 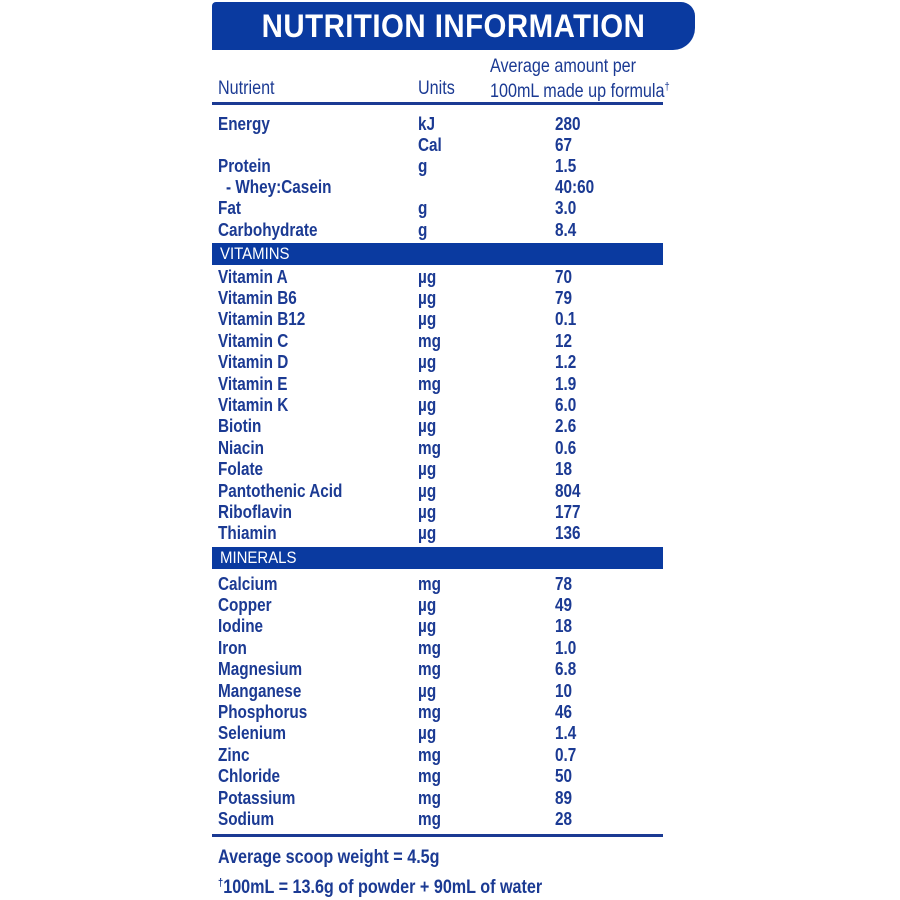 What do you see at coordinates (564, 690) in the screenshot?
I see `nutrient-value: 10` at bounding box center [564, 690].